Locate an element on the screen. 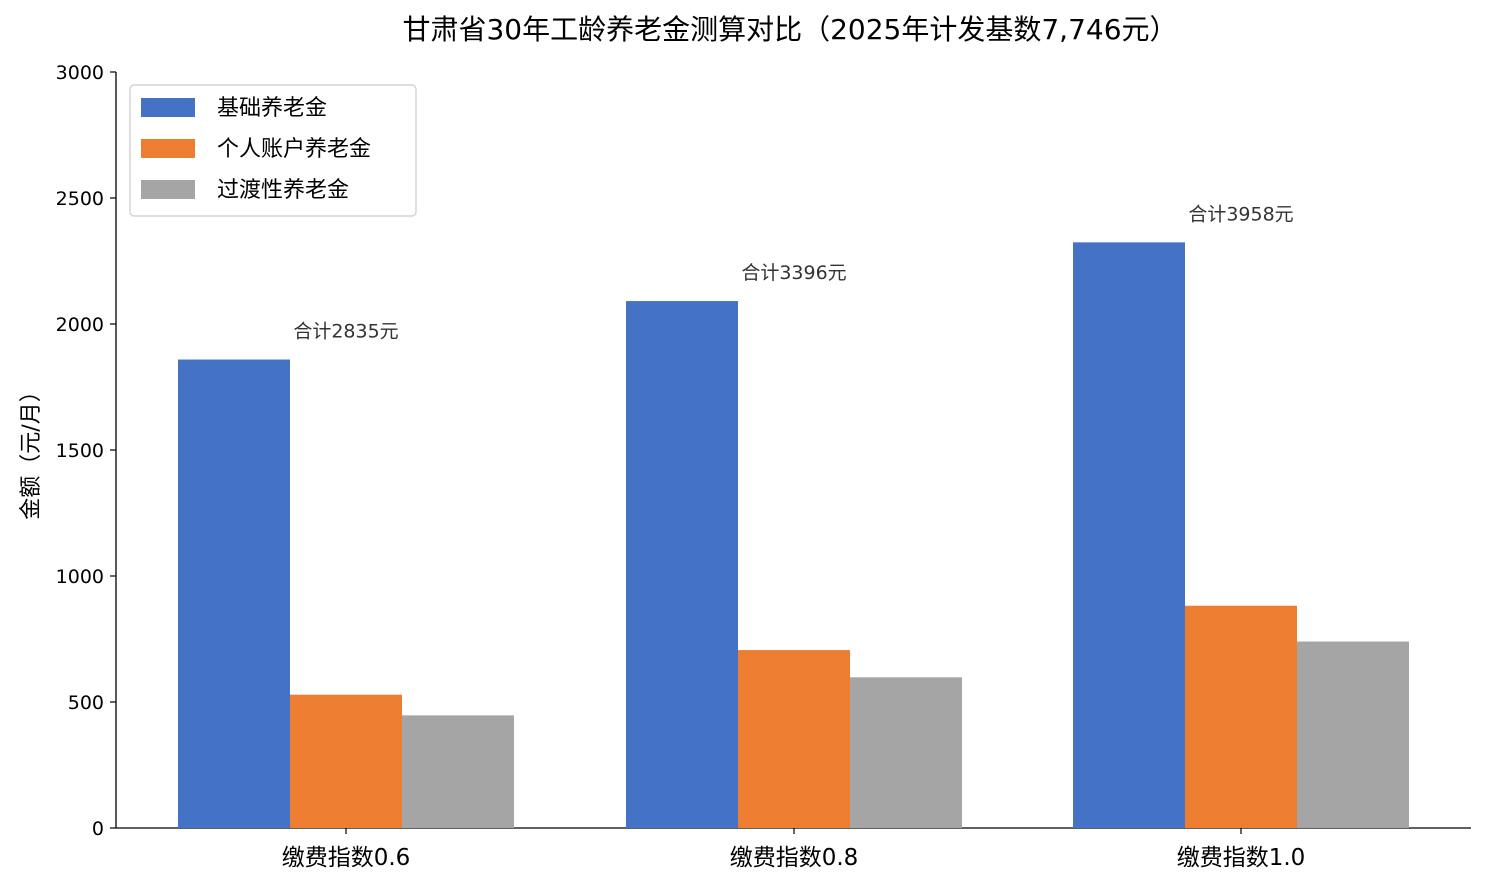 The width and height of the screenshot is (1485, 886). total-label: 合计3958元 is located at coordinates (1240, 214).